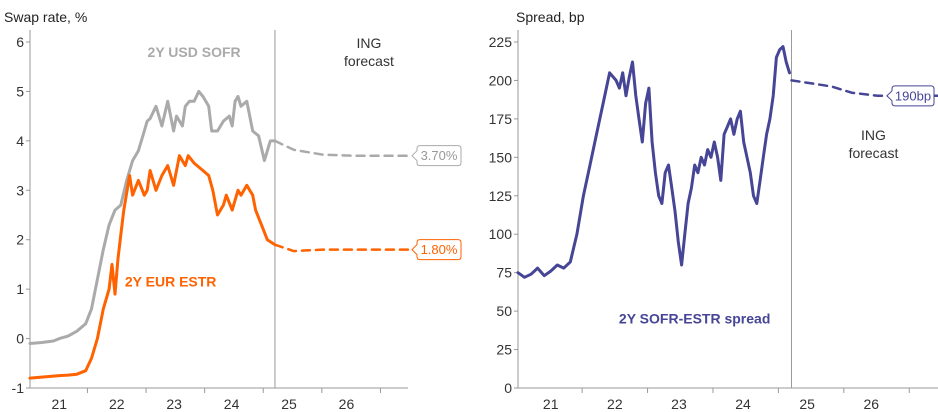  What do you see at coordinates (504, 273) in the screenshot?
I see `y-tick-label: 75` at bounding box center [504, 273].